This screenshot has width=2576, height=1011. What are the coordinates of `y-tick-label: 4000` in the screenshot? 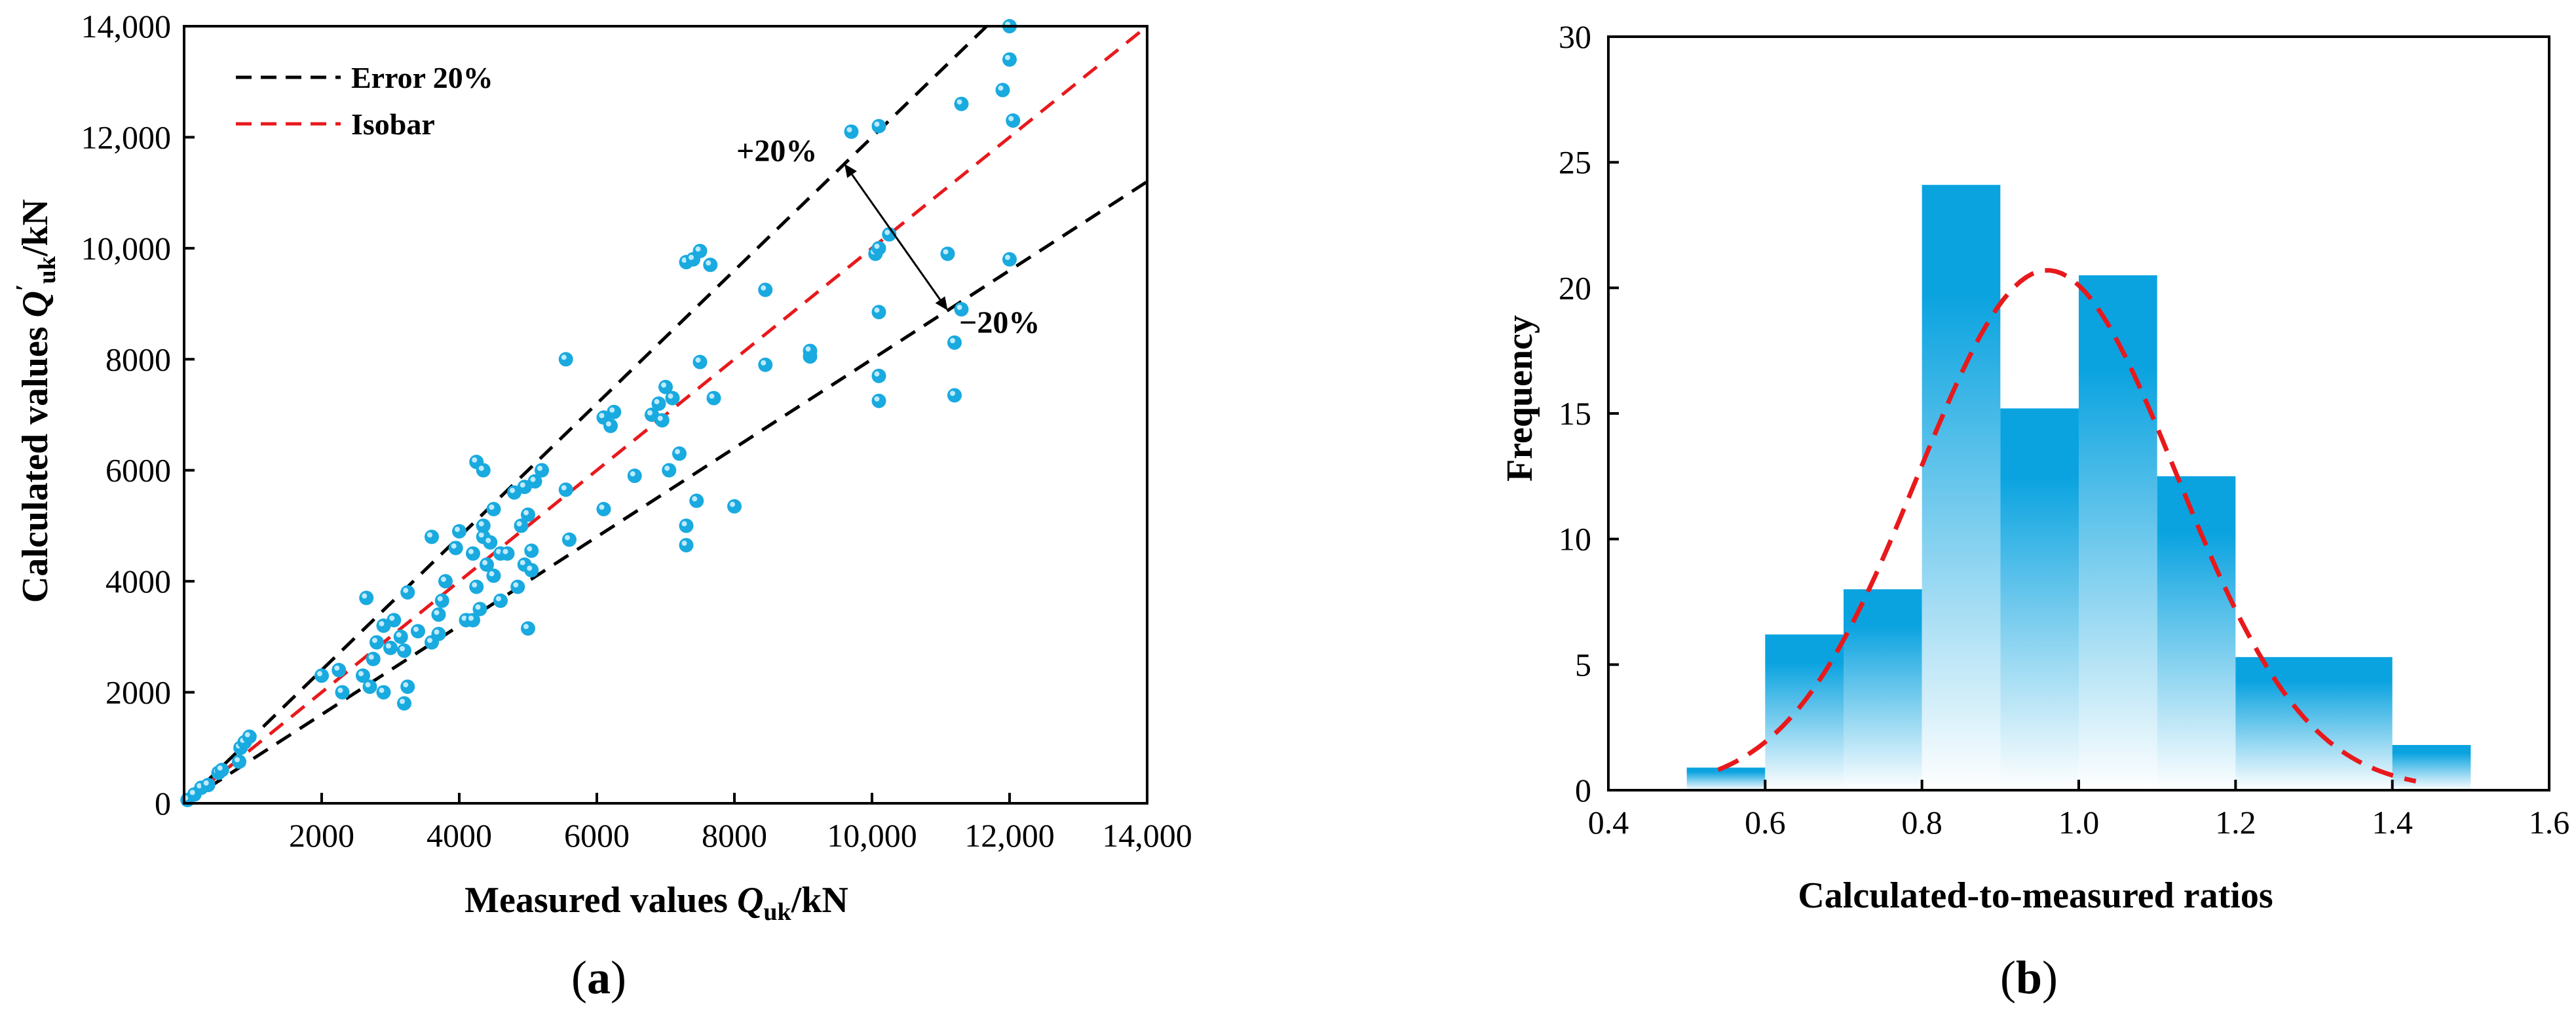 It's located at (138, 581).